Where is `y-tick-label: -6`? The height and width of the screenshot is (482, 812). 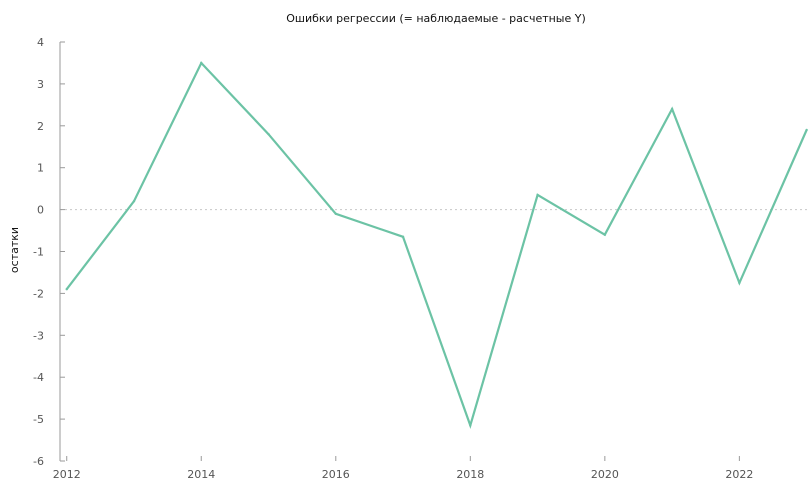 y-tick-label: -6 is located at coordinates (38, 461).